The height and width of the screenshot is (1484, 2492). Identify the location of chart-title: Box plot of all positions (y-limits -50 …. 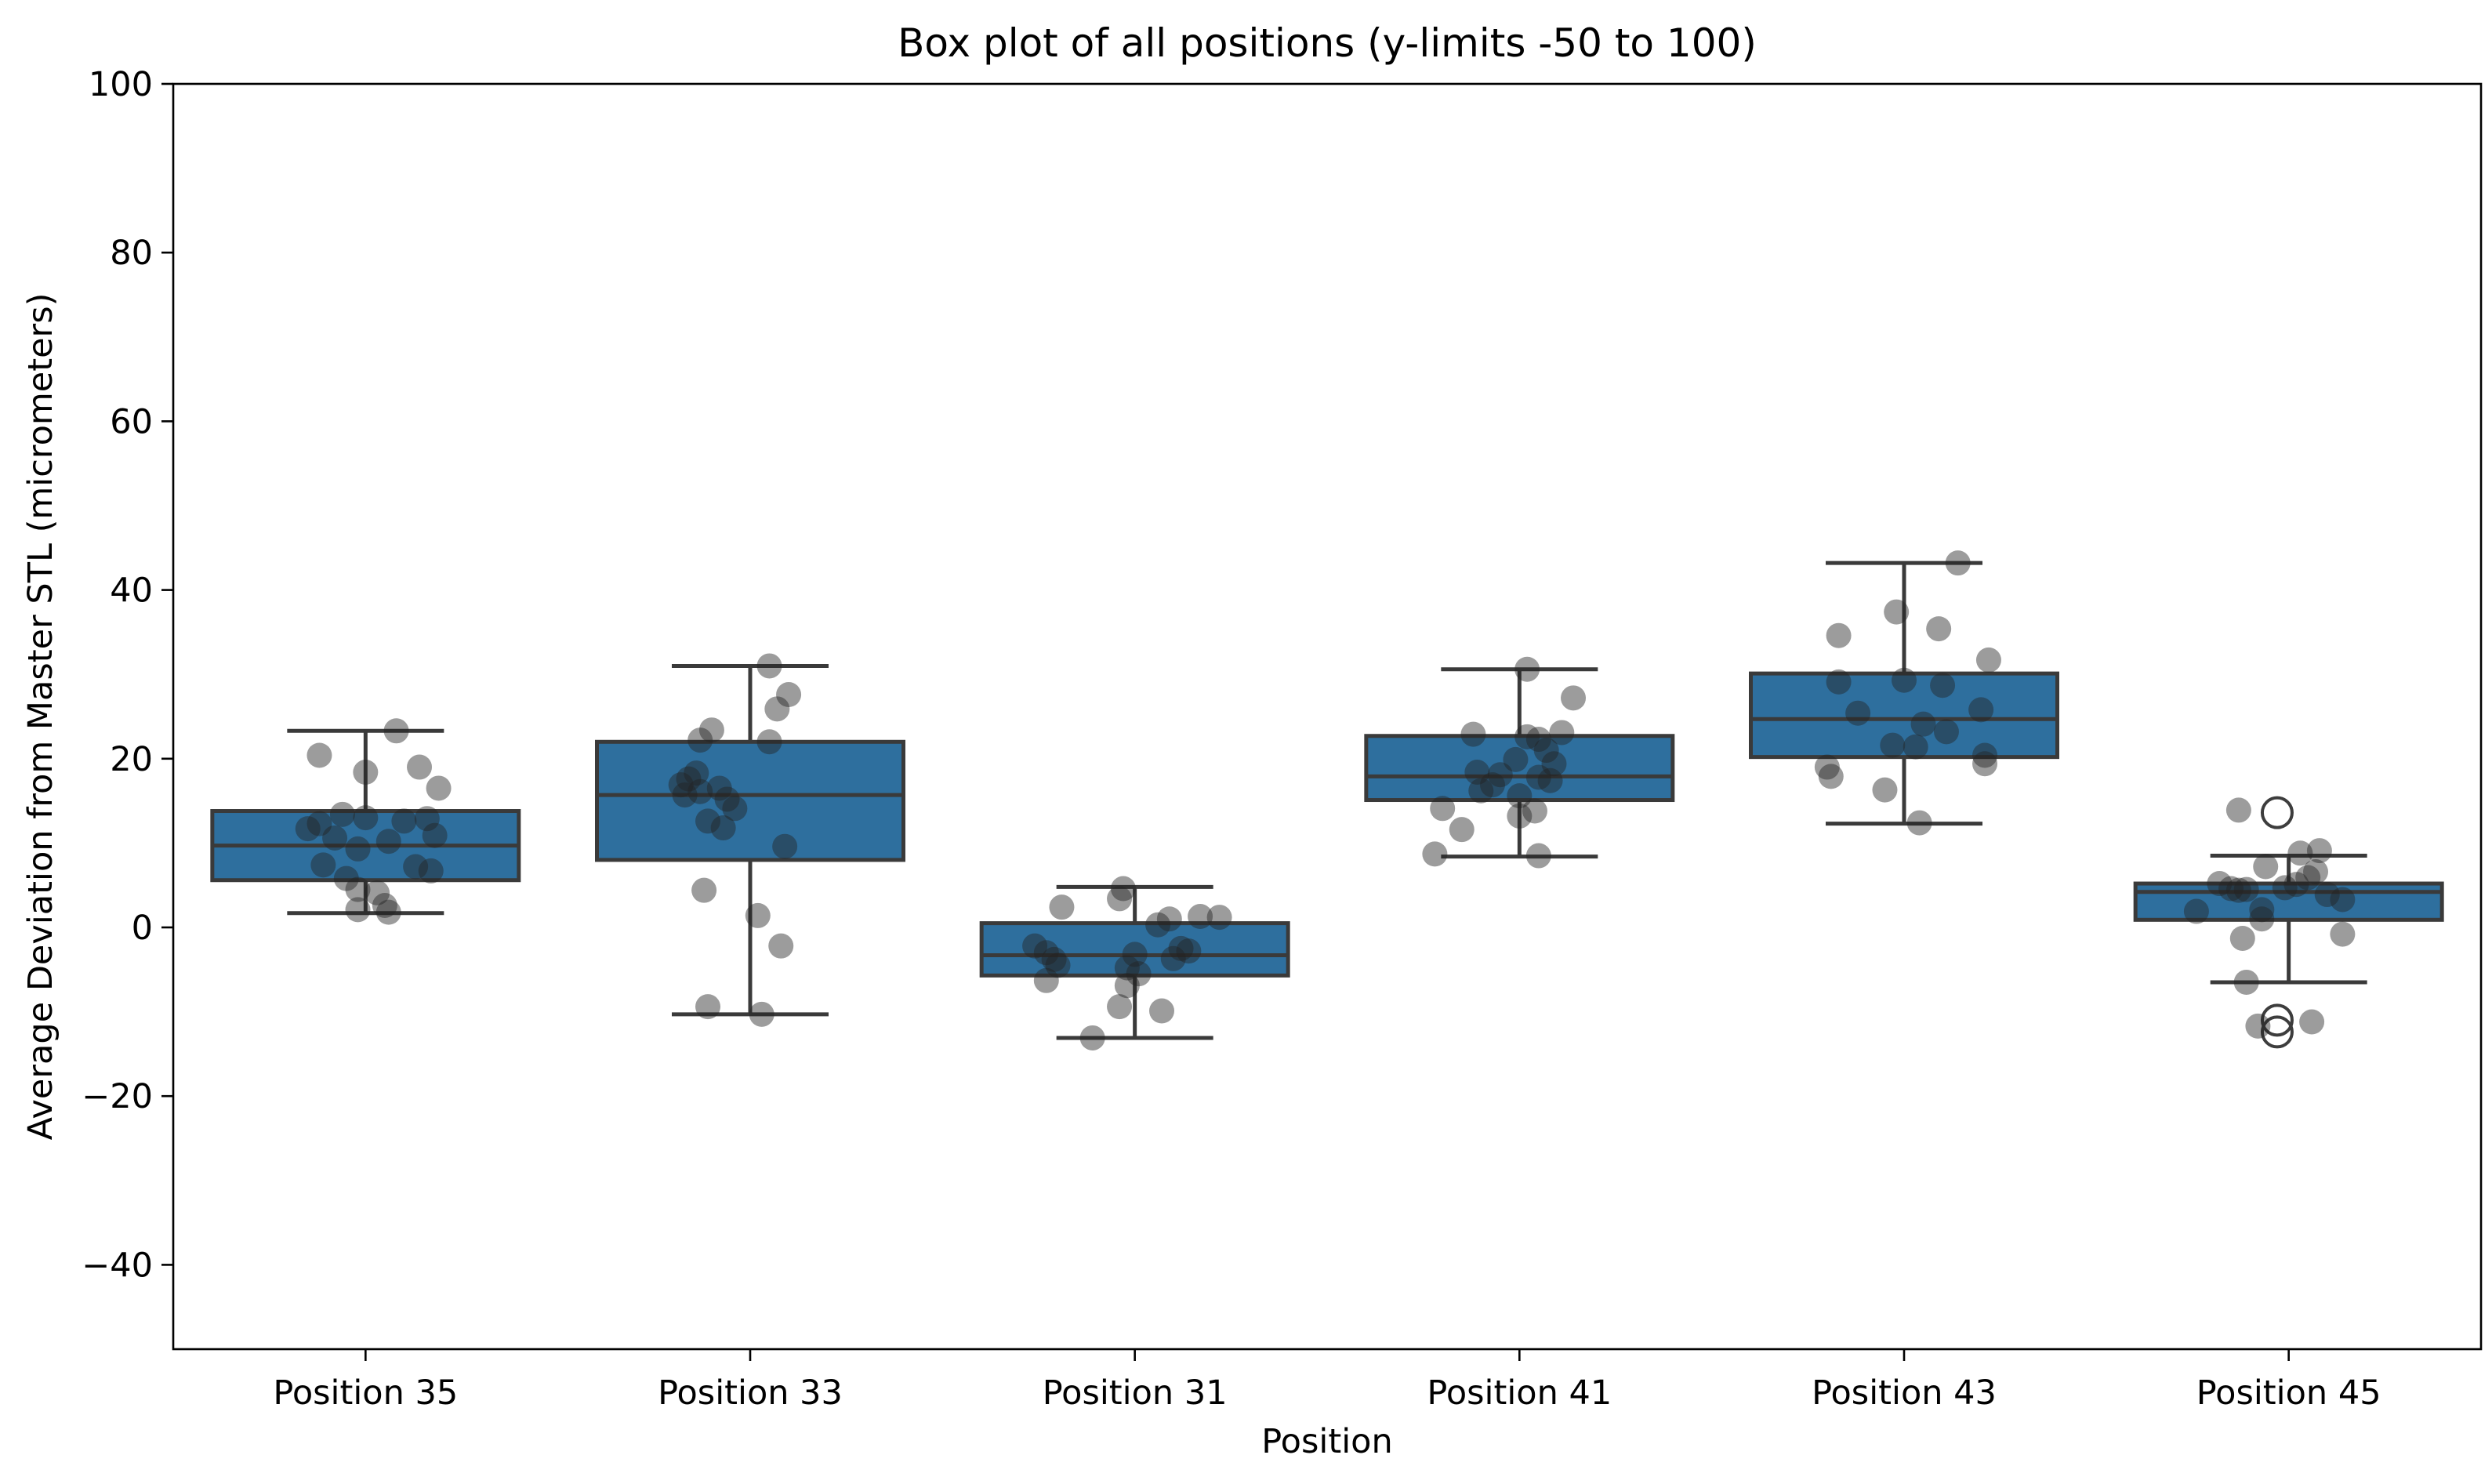
(1327, 43).